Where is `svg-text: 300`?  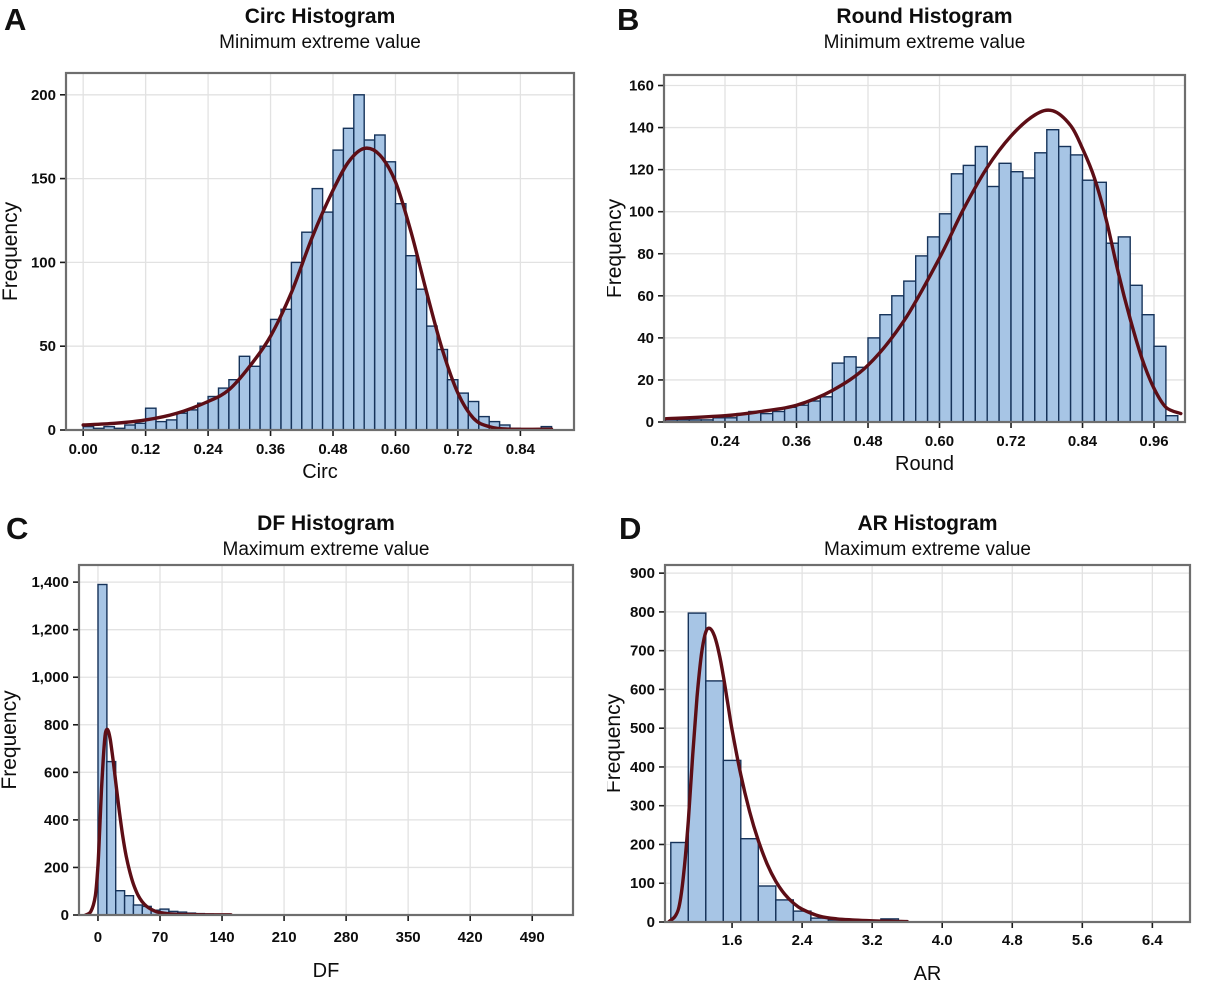
svg-text: 300 is located at coordinates (642, 806).